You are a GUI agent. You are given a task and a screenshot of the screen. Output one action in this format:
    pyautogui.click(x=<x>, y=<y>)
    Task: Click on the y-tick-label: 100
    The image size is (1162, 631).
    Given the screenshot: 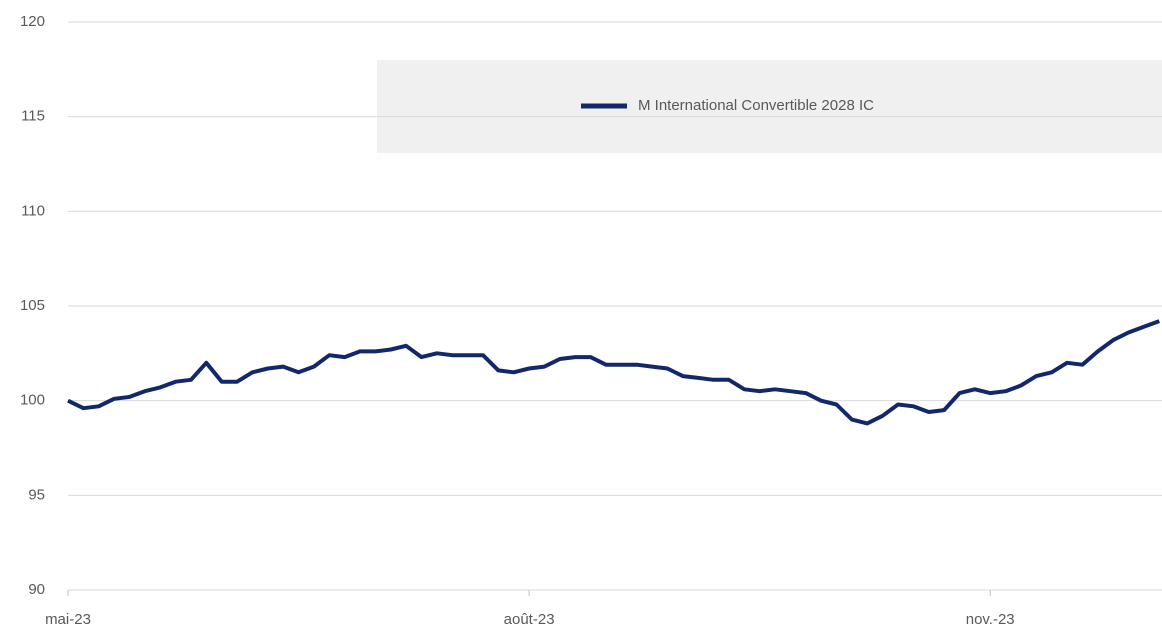 What is the action you would take?
    pyautogui.click(x=32, y=400)
    